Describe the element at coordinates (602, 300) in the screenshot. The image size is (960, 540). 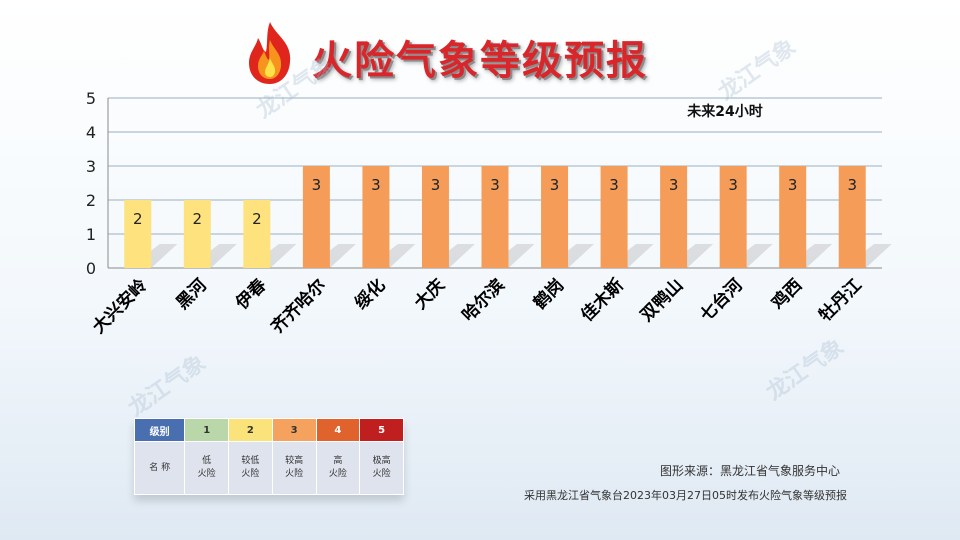
I see `category-label: 佳木斯` at that location.